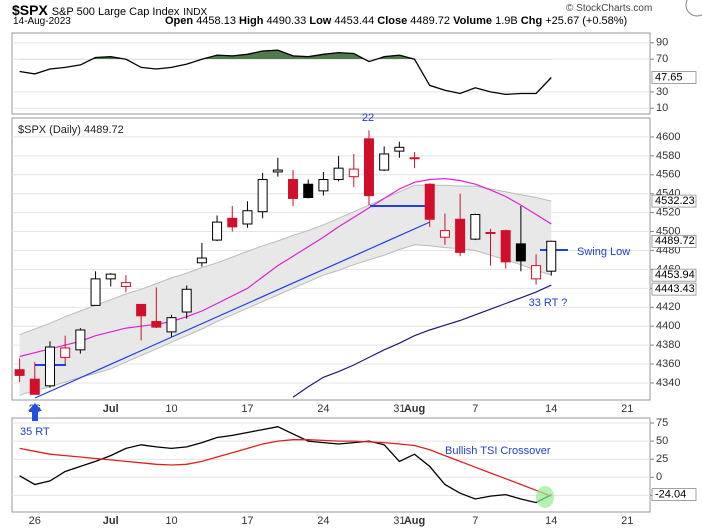 This screenshot has height=532, width=702. Describe the element at coordinates (662, 59) in the screenshot. I see `y-tick-label: 70` at that location.